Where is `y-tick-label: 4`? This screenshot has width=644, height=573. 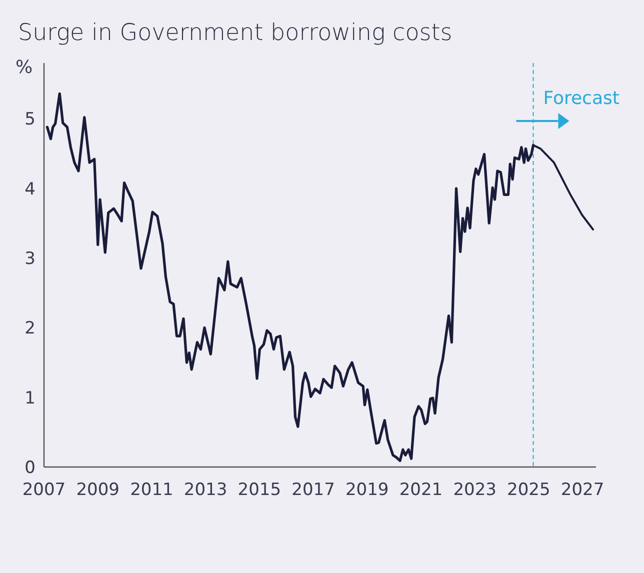 y-tick-label: 4 is located at coordinates (30, 189).